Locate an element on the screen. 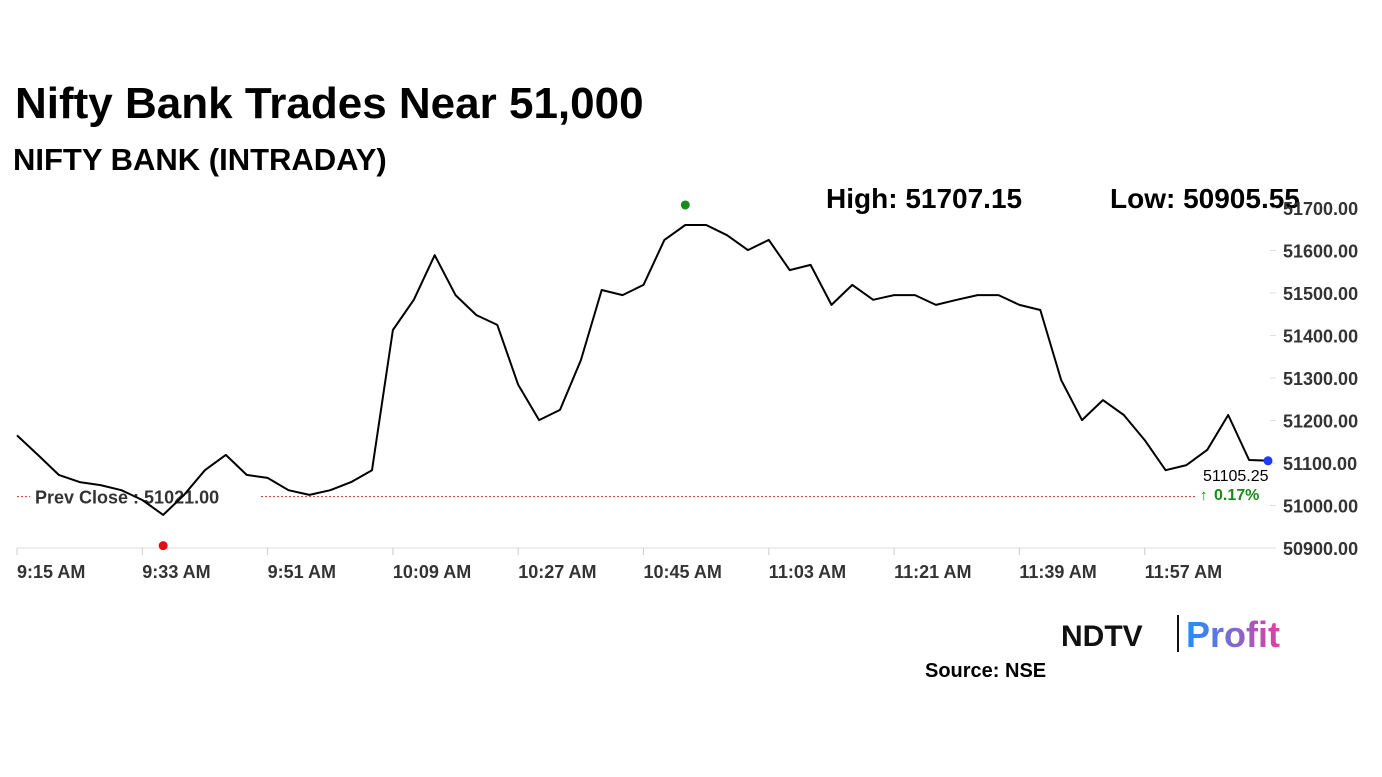 Image resolution: width=1382 pixels, height=777 pixels. logo: NDTV Profit is located at coordinates (1170, 634).